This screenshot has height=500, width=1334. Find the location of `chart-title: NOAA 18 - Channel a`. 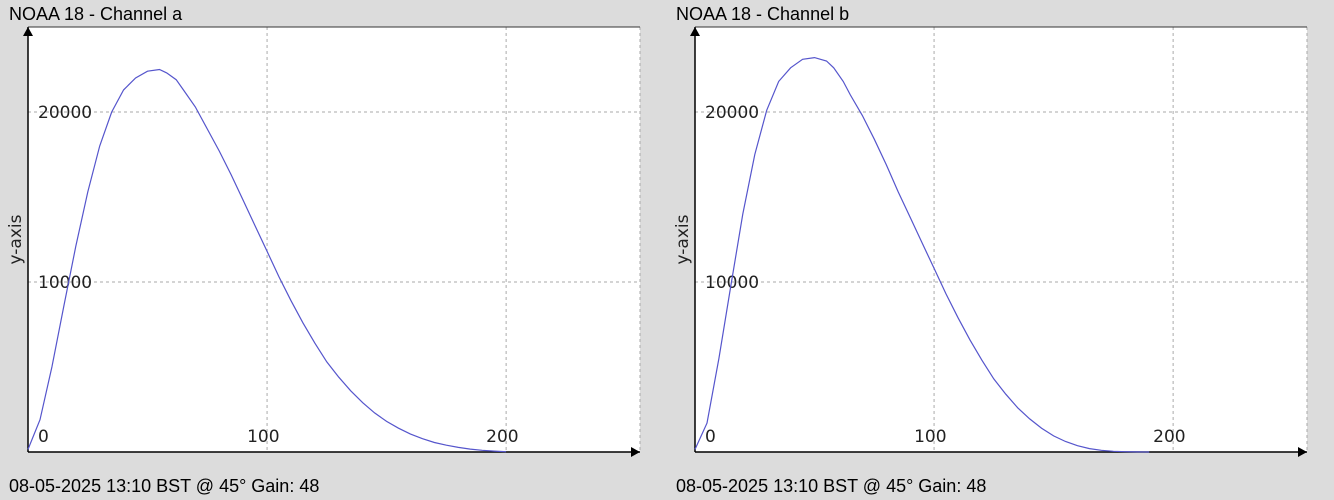

chart-title: NOAA 18 - Channel a is located at coordinates (96, 14).